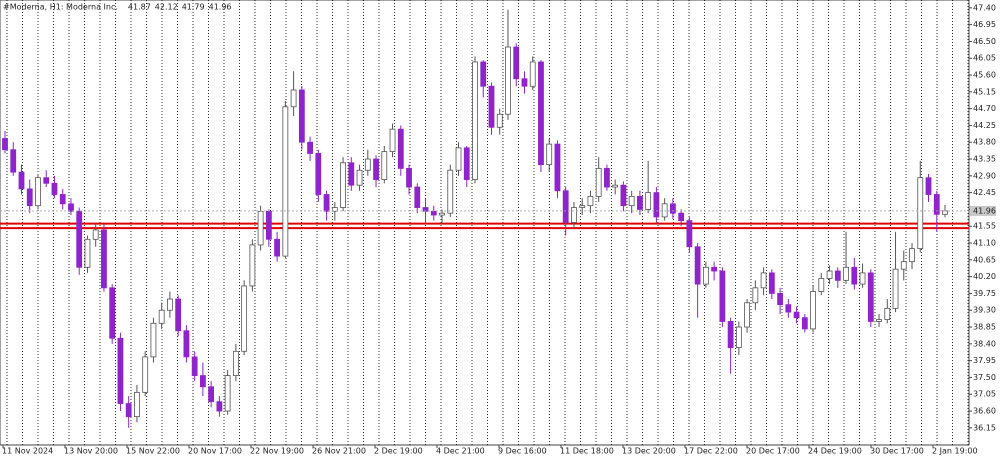 The height and width of the screenshot is (456, 1000). I want to click on y-tick-label: 46.95, so click(984, 24).